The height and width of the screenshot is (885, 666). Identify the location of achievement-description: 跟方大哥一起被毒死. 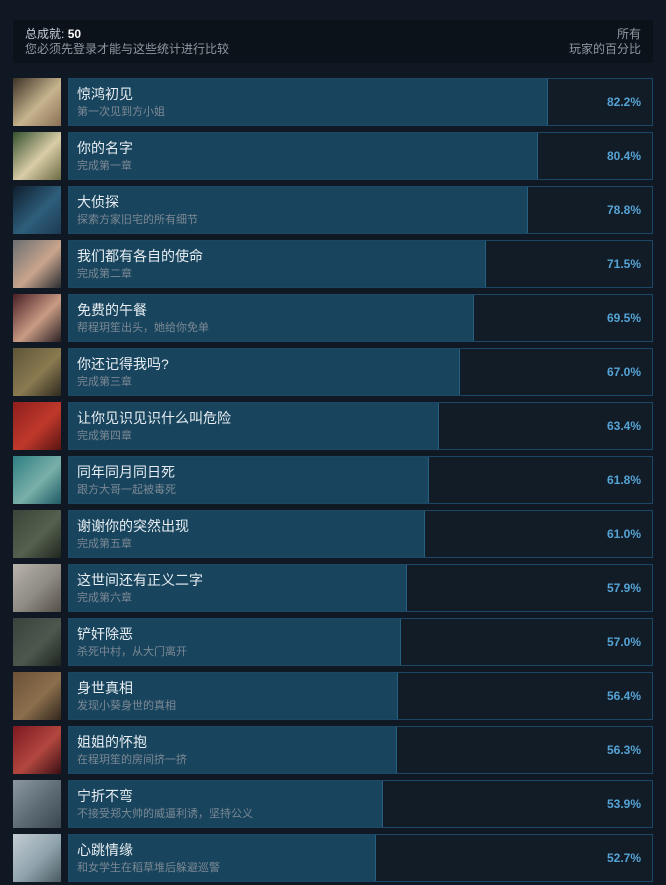
(126, 489).